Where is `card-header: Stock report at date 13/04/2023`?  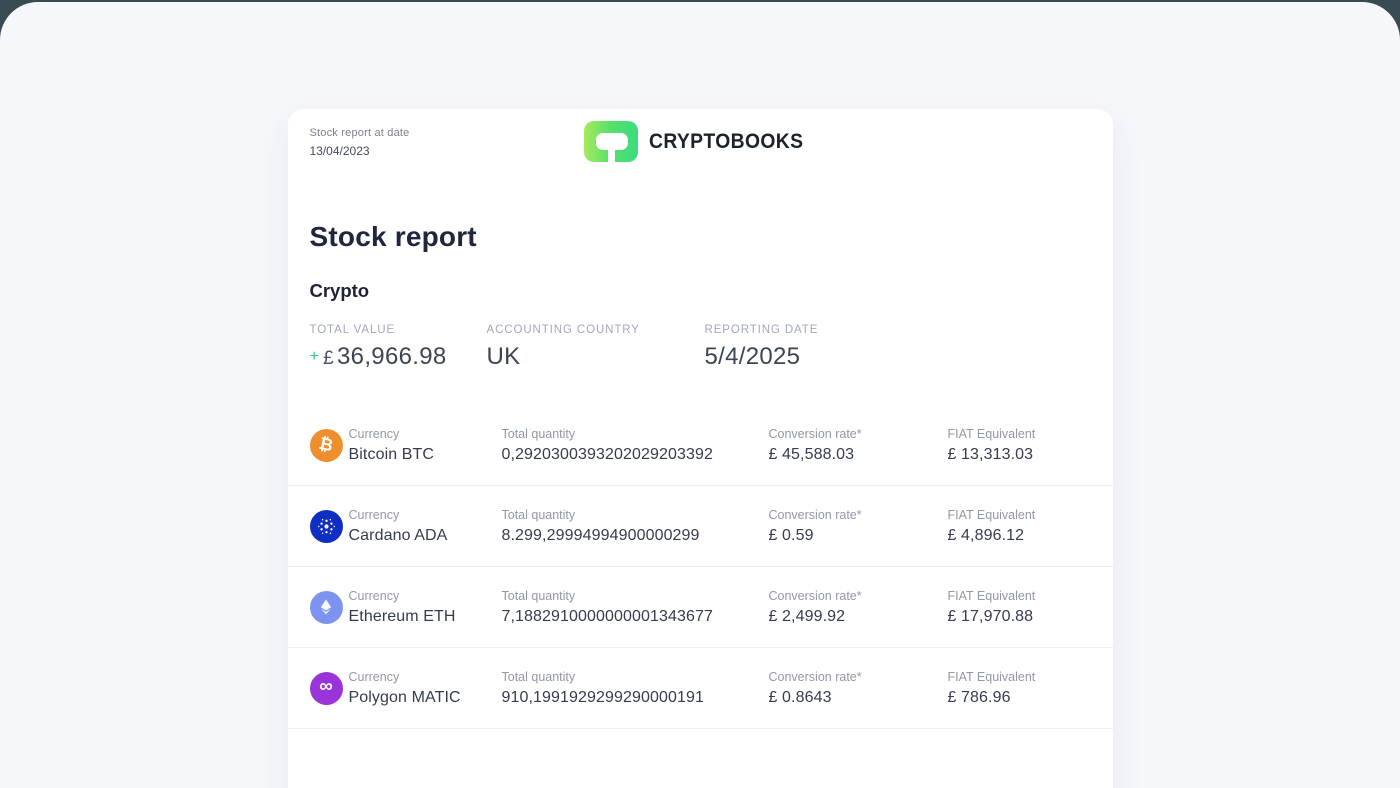
card-header: Stock report at date 13/04/2023 is located at coordinates (700, 145).